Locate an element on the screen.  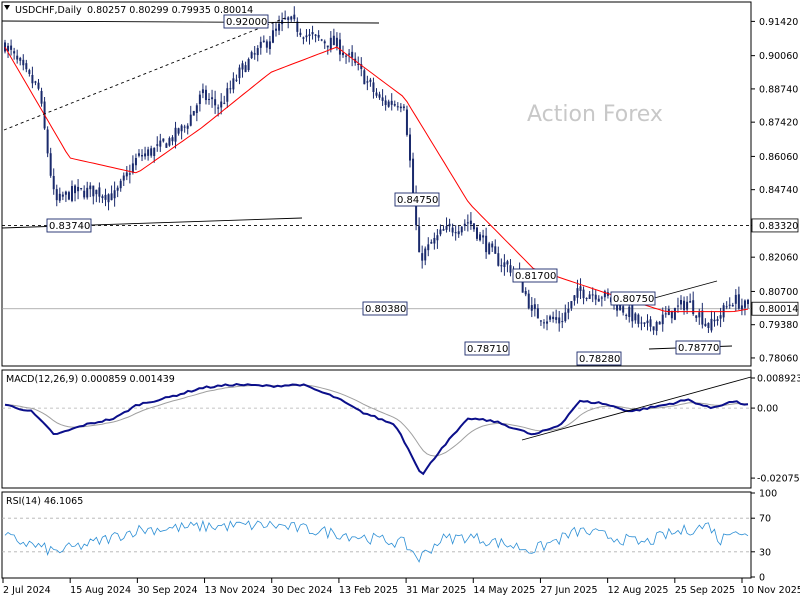
price-y-tick-label: 0.79380 is located at coordinates (778, 325).